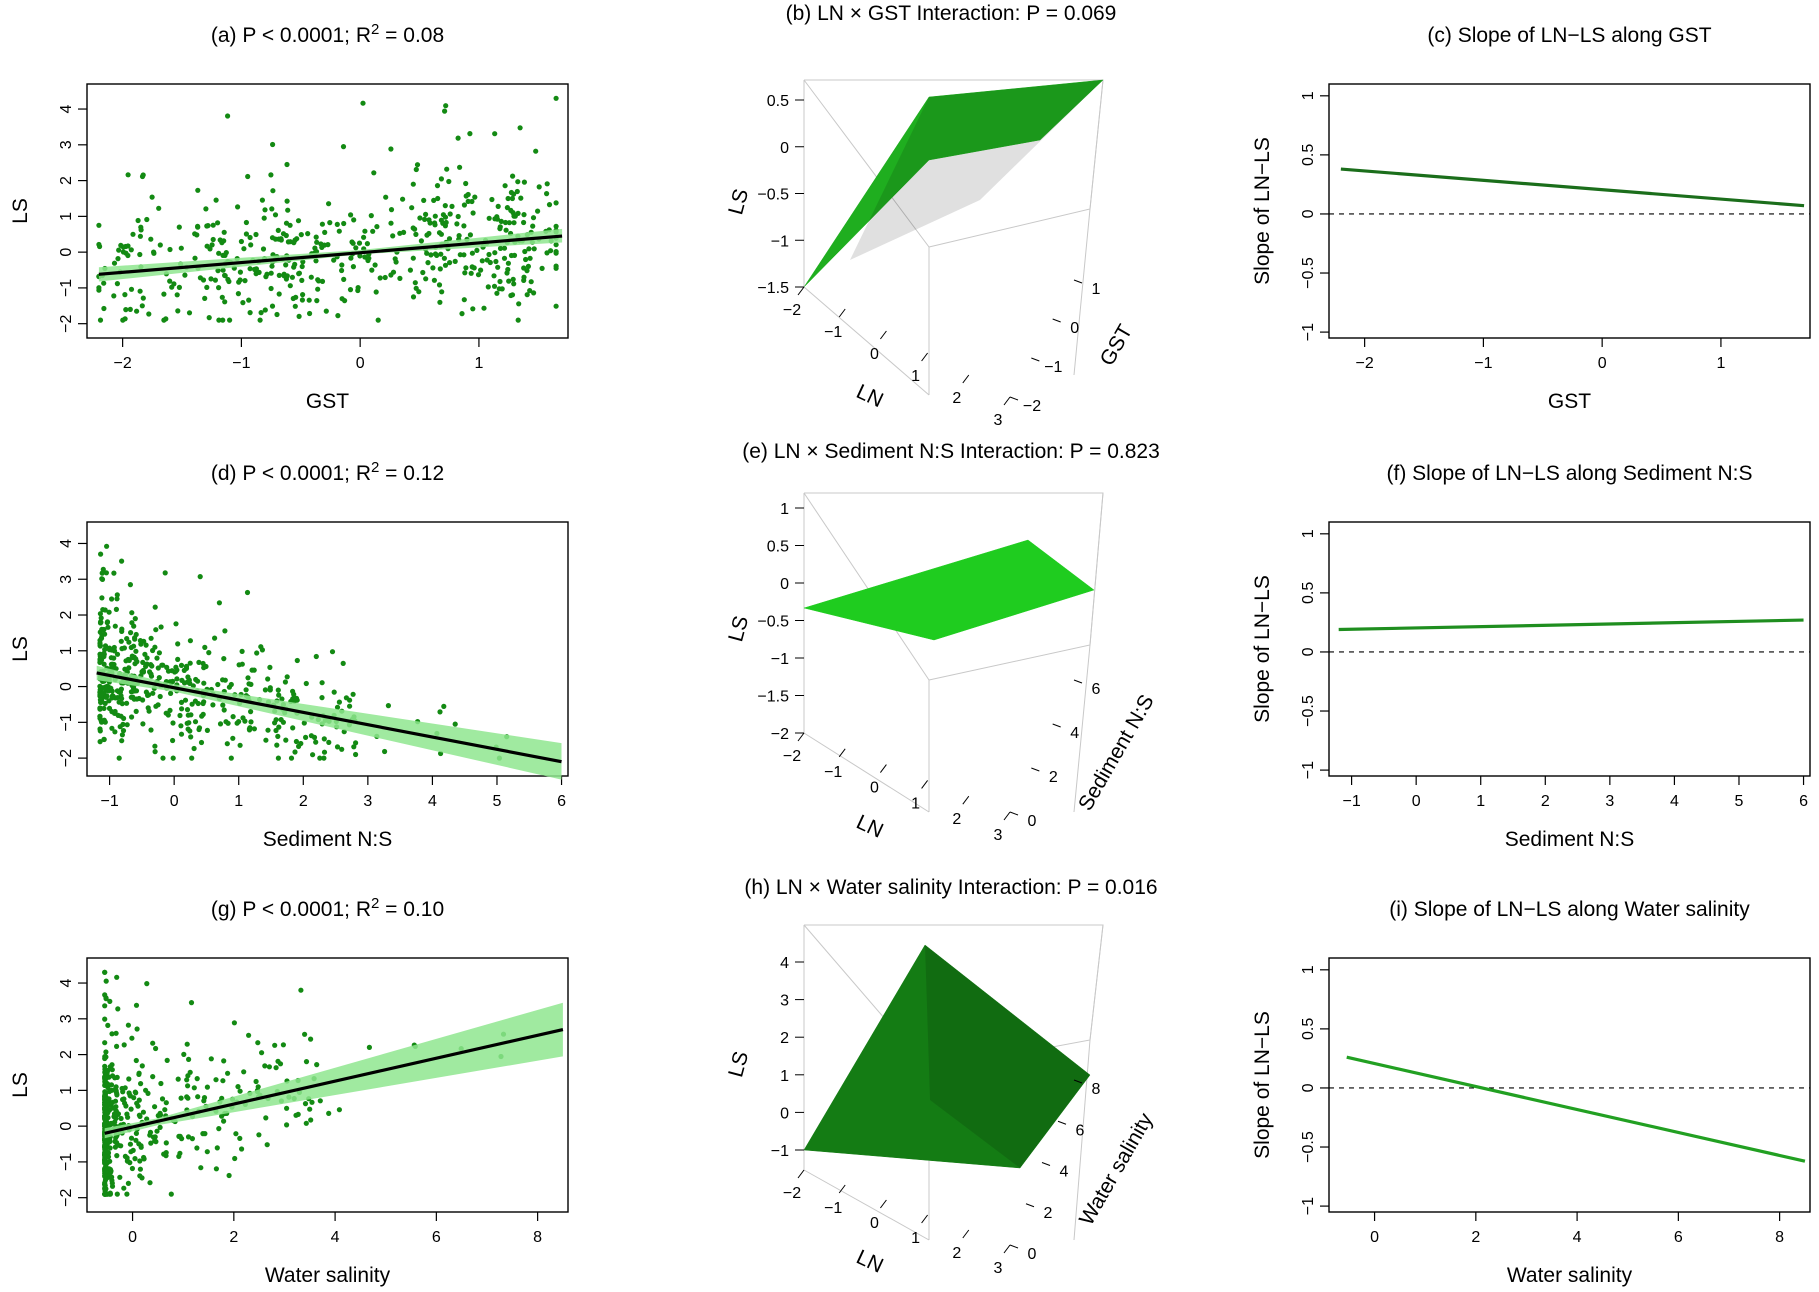  I want to click on title-main: (c) Slope of LN−LS along GST, so click(1569, 35).